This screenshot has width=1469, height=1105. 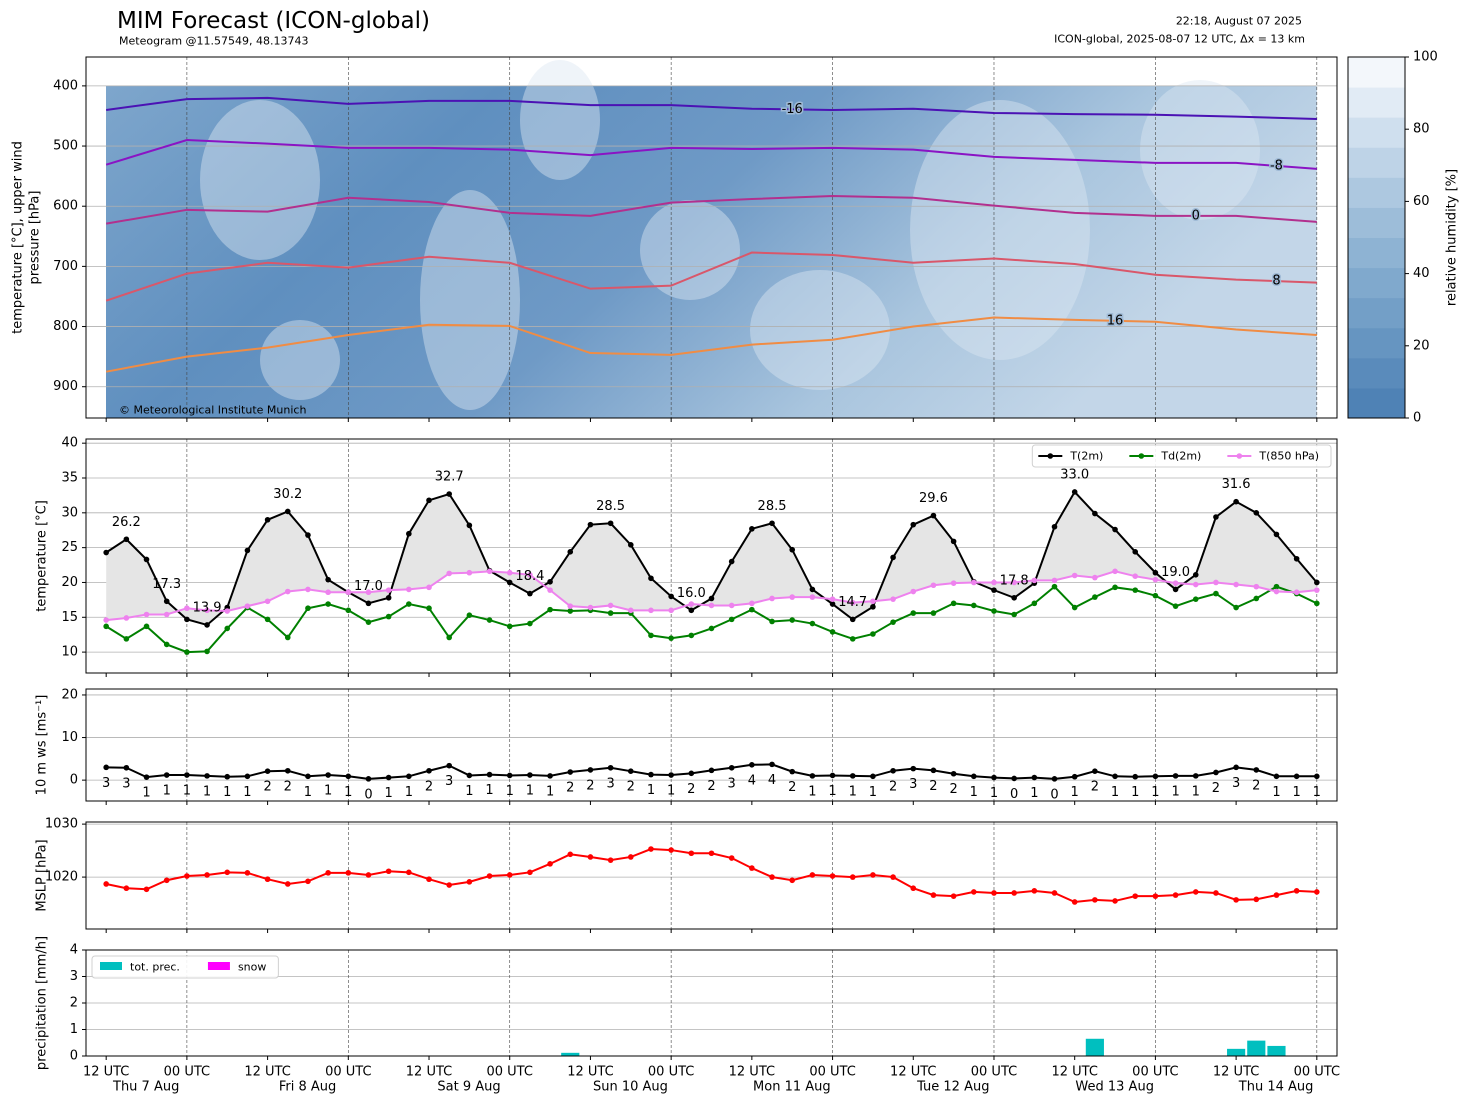 What do you see at coordinates (1425, 57) in the screenshot?
I see `colorbar-tick-label: 100` at bounding box center [1425, 57].